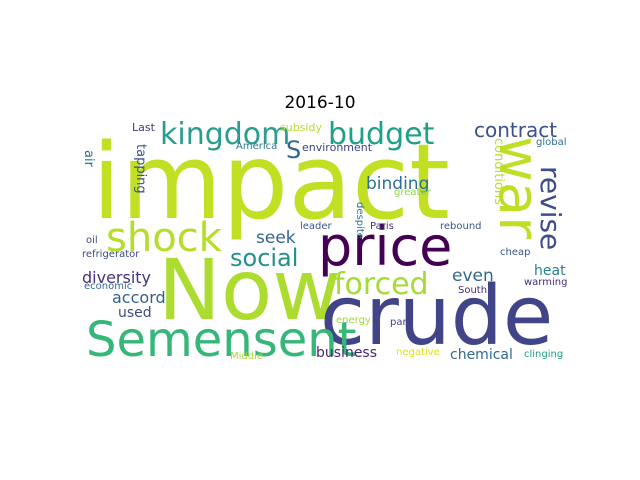 This screenshot has height=480, width=640. Describe the element at coordinates (247, 356) in the screenshot. I see `word: Middle` at that location.